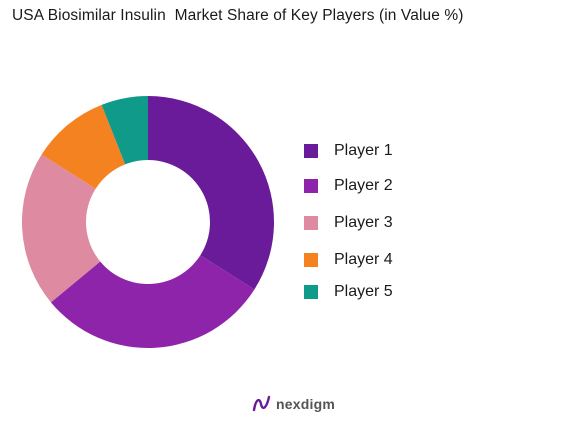  Describe the element at coordinates (404, 223) in the screenshot. I see `legend-item-player-3: Player 3` at that location.